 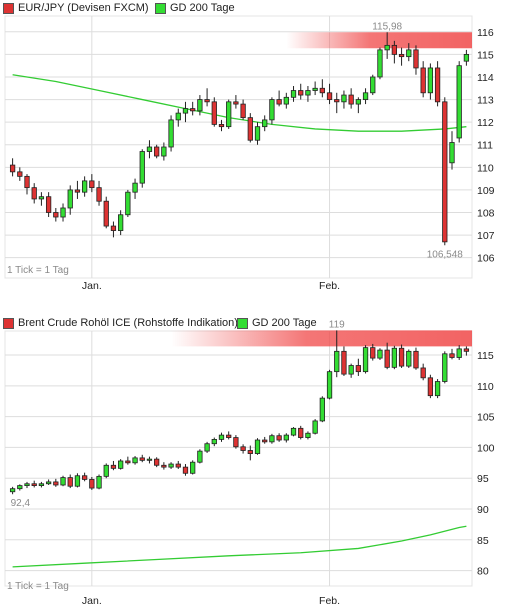 I want to click on y-tick-label: 112, so click(x=485, y=123).